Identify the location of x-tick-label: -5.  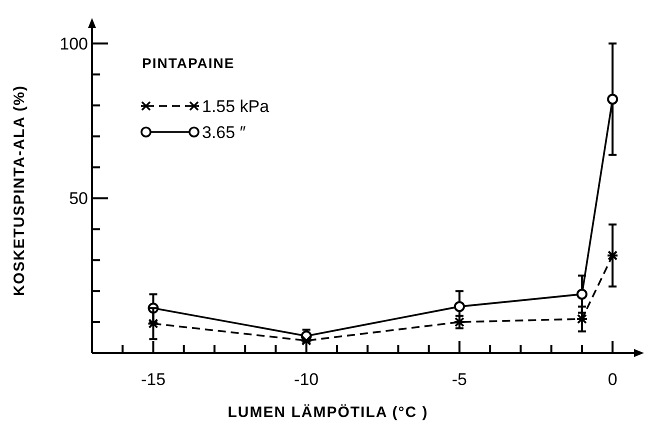
(460, 379).